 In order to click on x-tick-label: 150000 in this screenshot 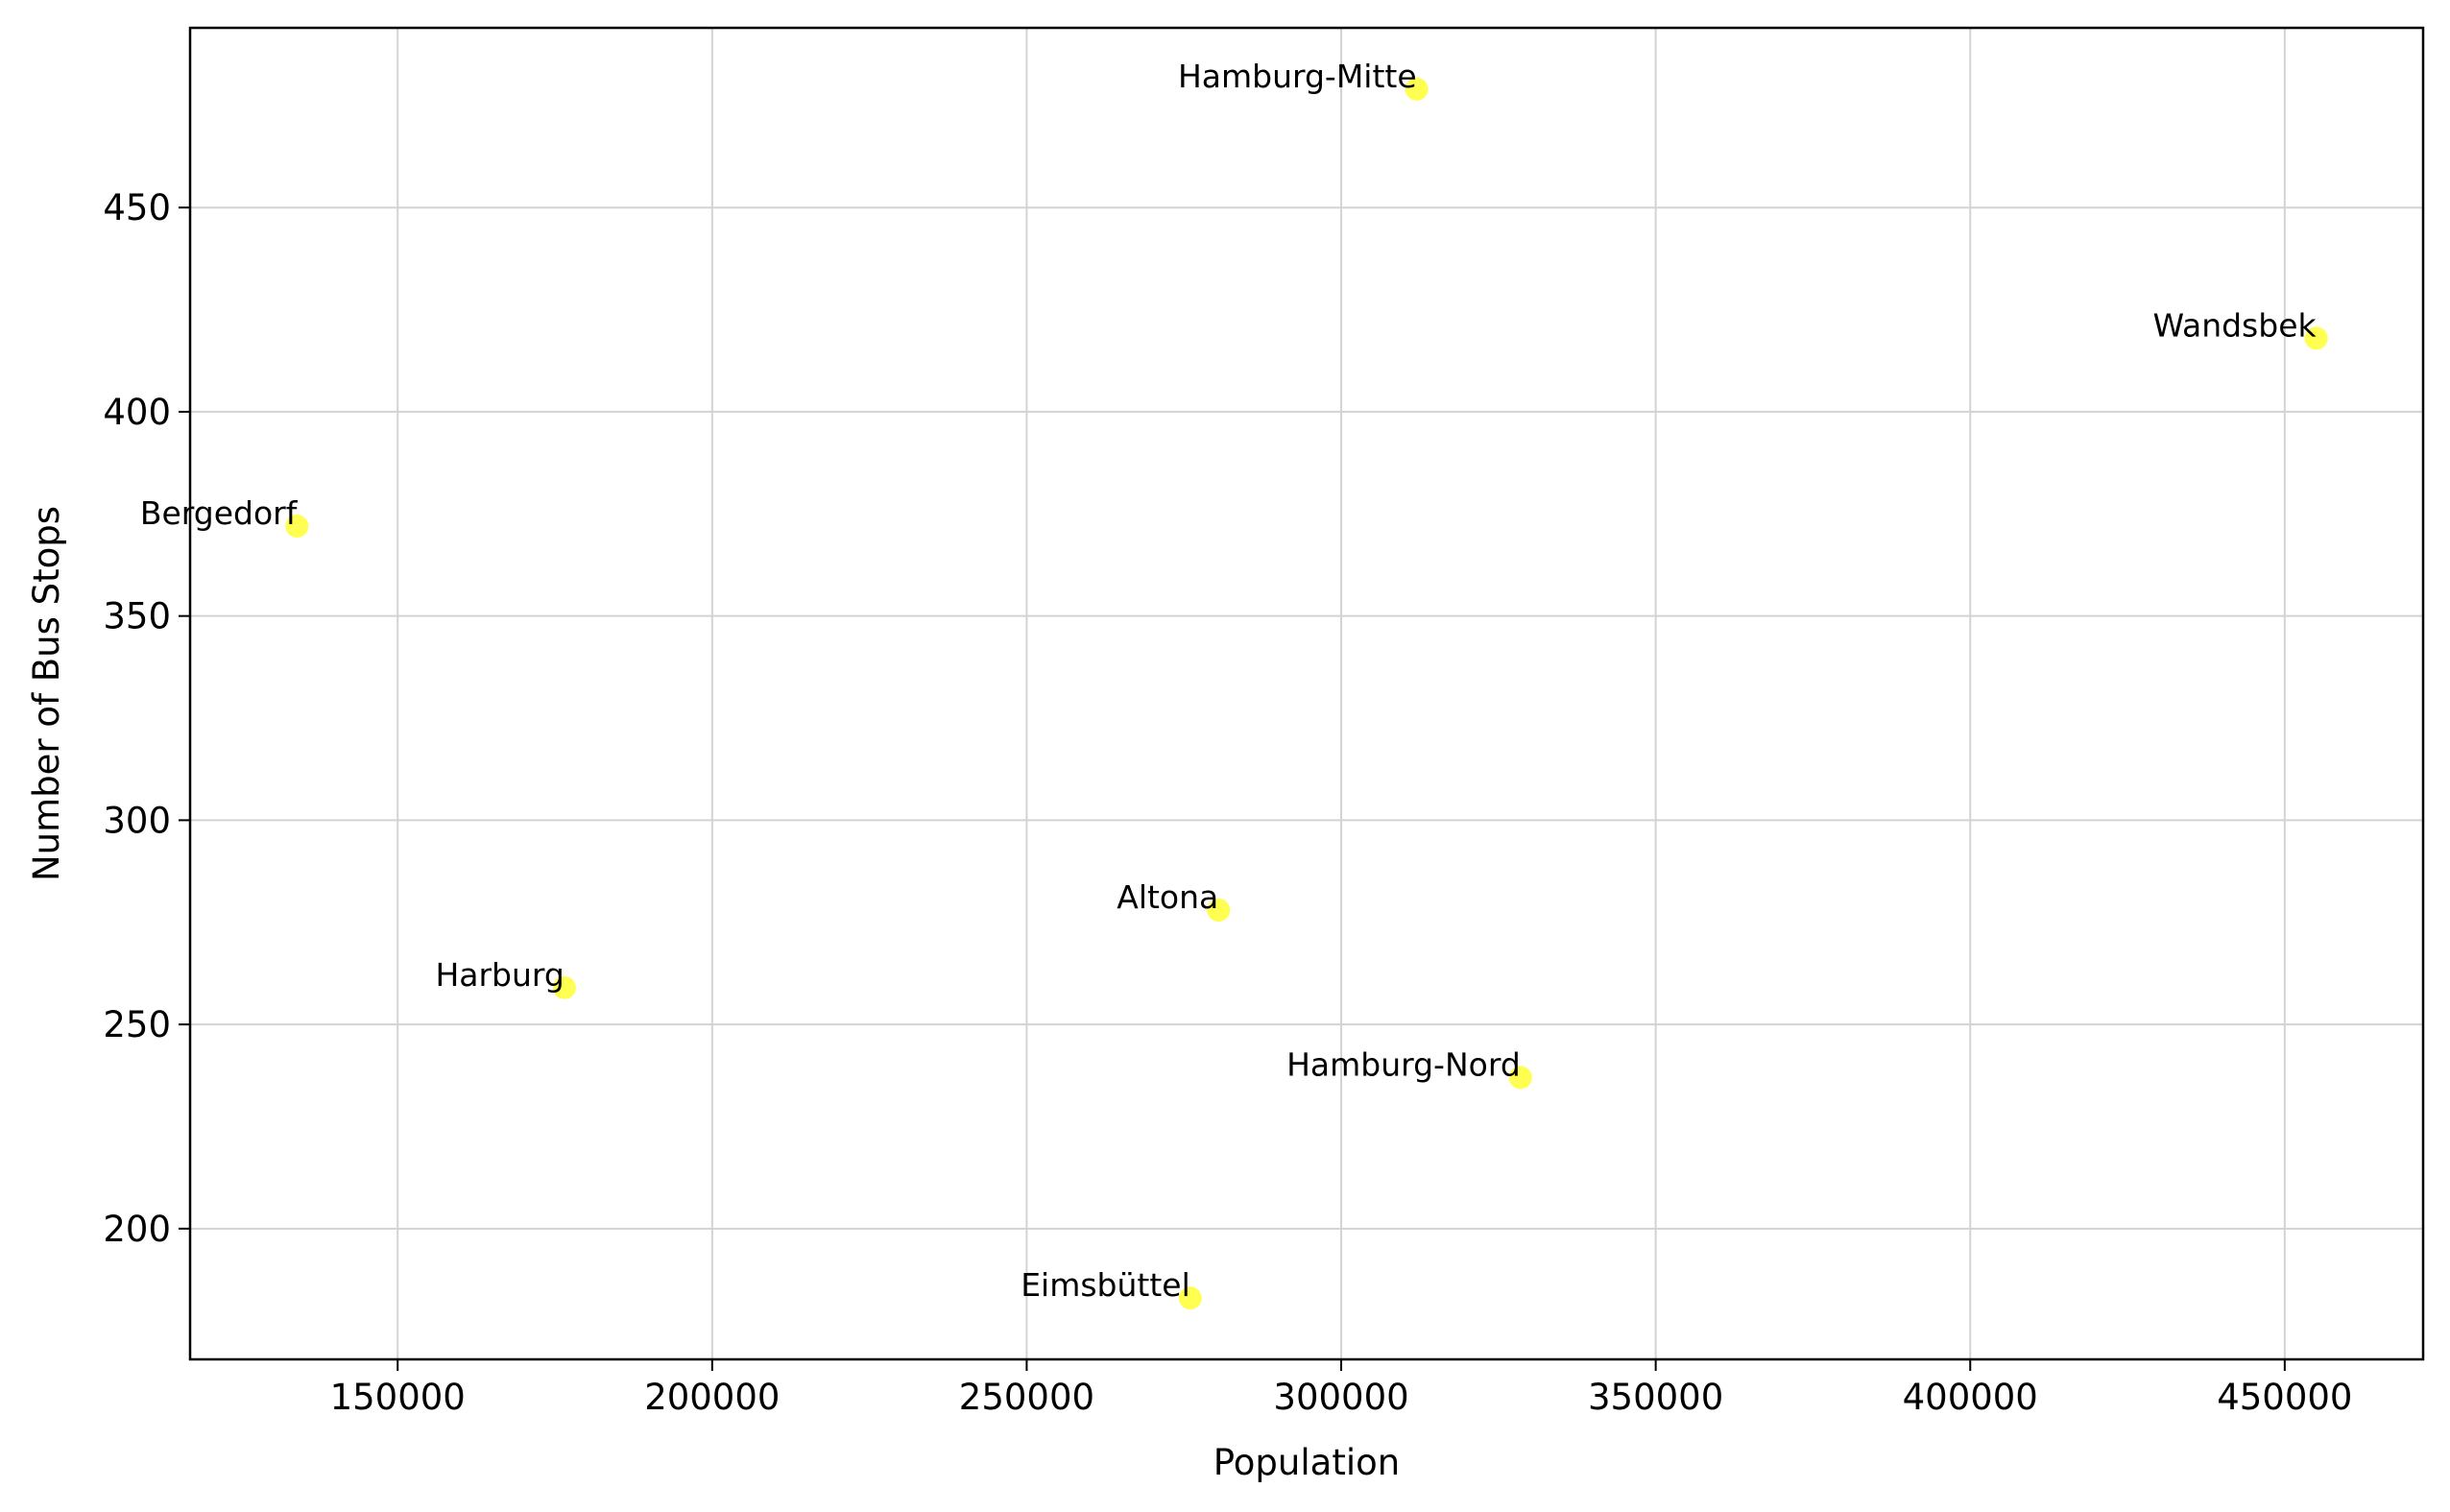, I will do `click(398, 1397)`.